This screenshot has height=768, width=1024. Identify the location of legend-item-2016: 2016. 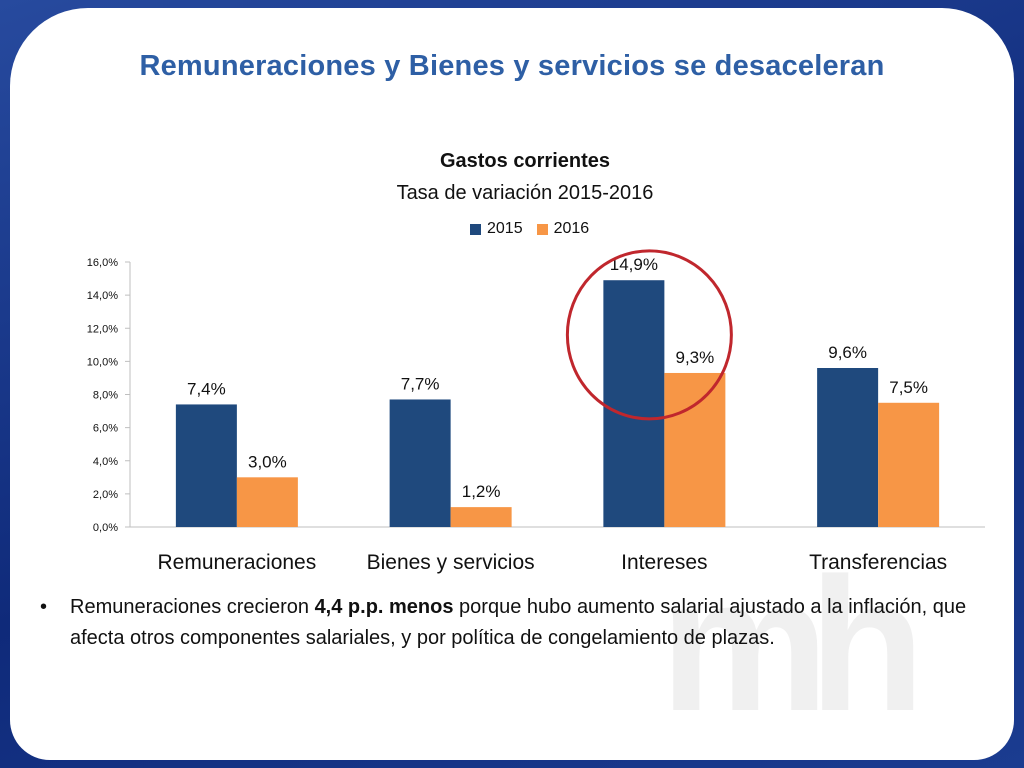
(563, 229).